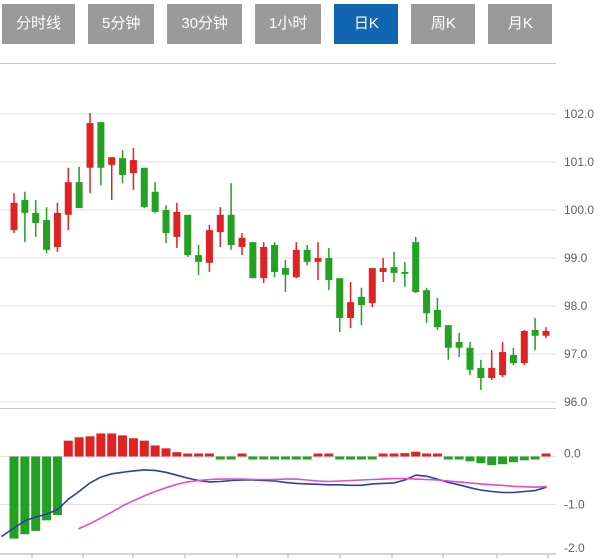 The height and width of the screenshot is (559, 604). I want to click on tab-monthly-k: 月K, so click(520, 24).